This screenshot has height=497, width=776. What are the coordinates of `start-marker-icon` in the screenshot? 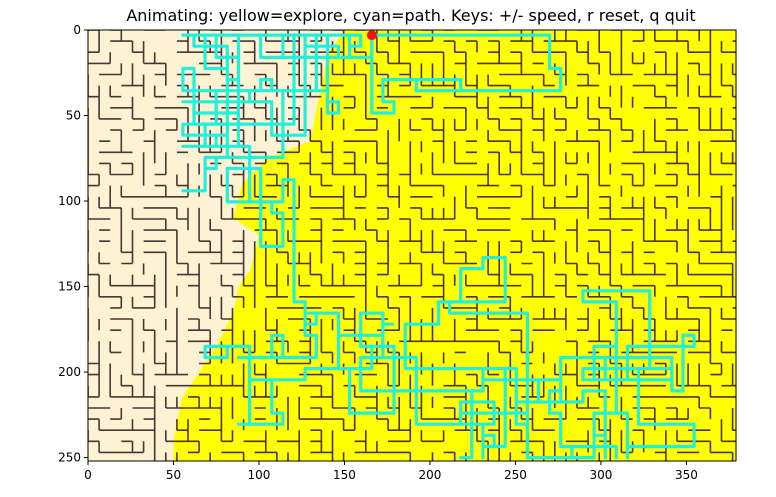 It's located at (371, 35).